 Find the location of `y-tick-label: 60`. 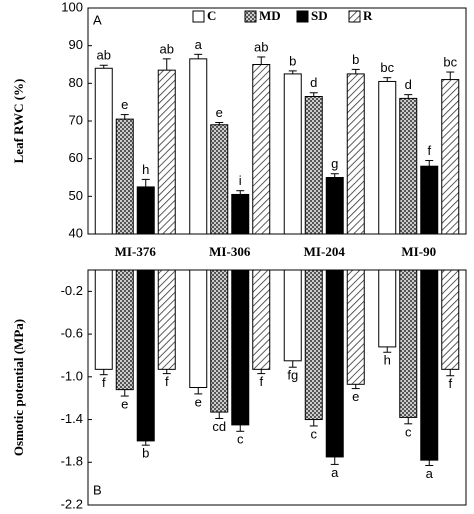

y-tick-label: 60 is located at coordinates (76, 157).